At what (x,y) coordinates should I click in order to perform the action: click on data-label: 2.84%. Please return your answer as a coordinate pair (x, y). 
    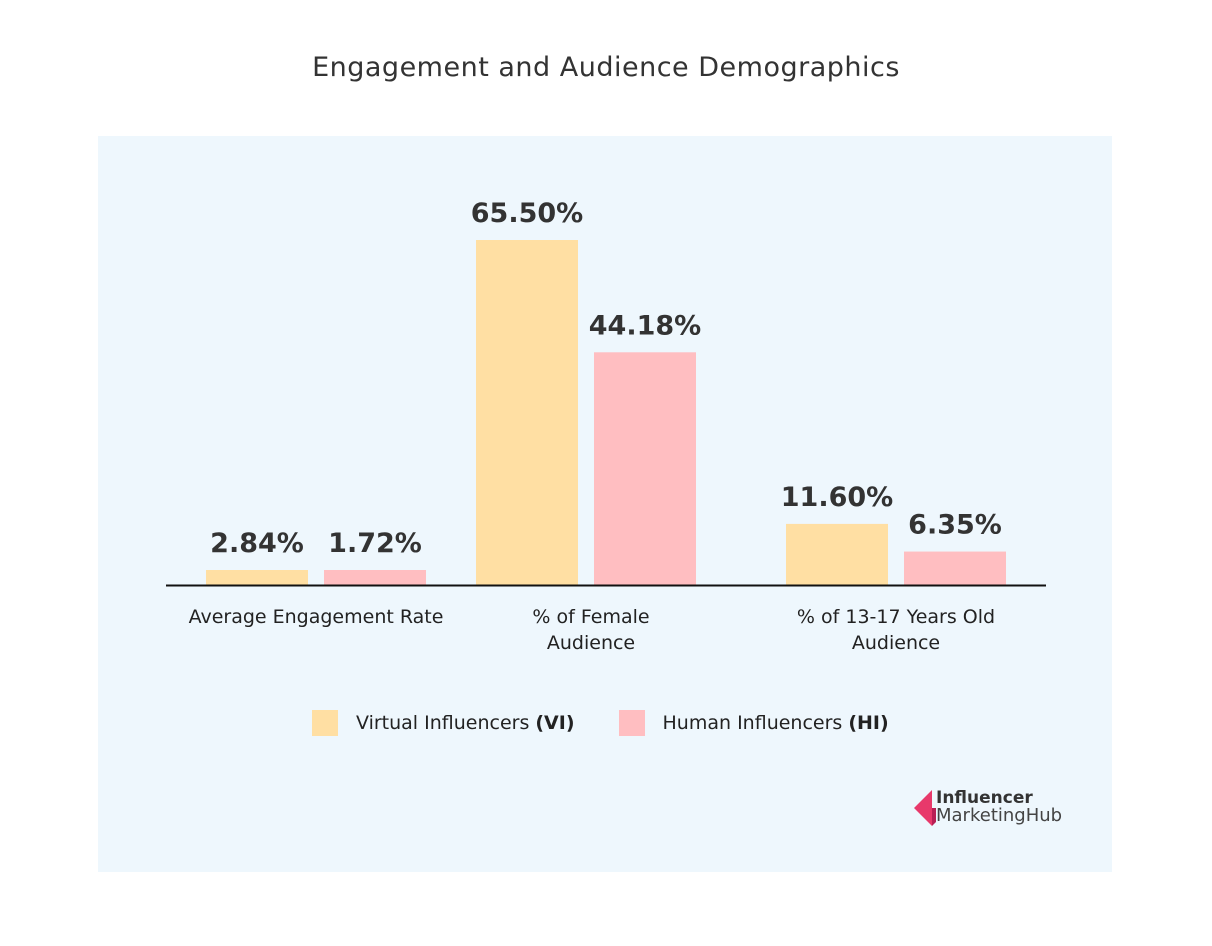
    Looking at the image, I should click on (257, 543).